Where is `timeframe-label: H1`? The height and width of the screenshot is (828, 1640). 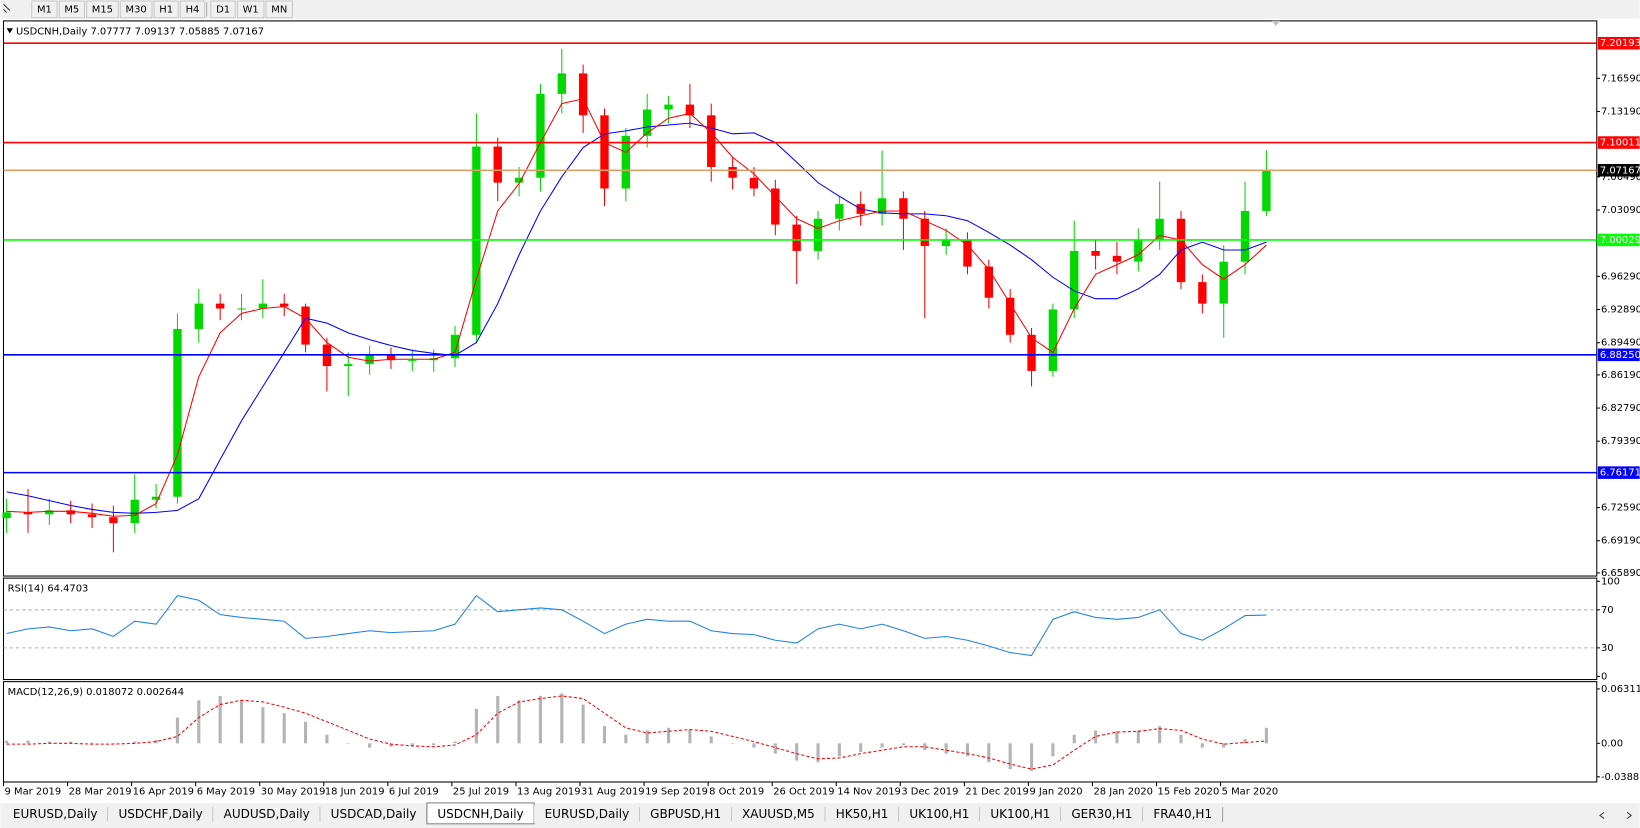 timeframe-label: H1 is located at coordinates (166, 9).